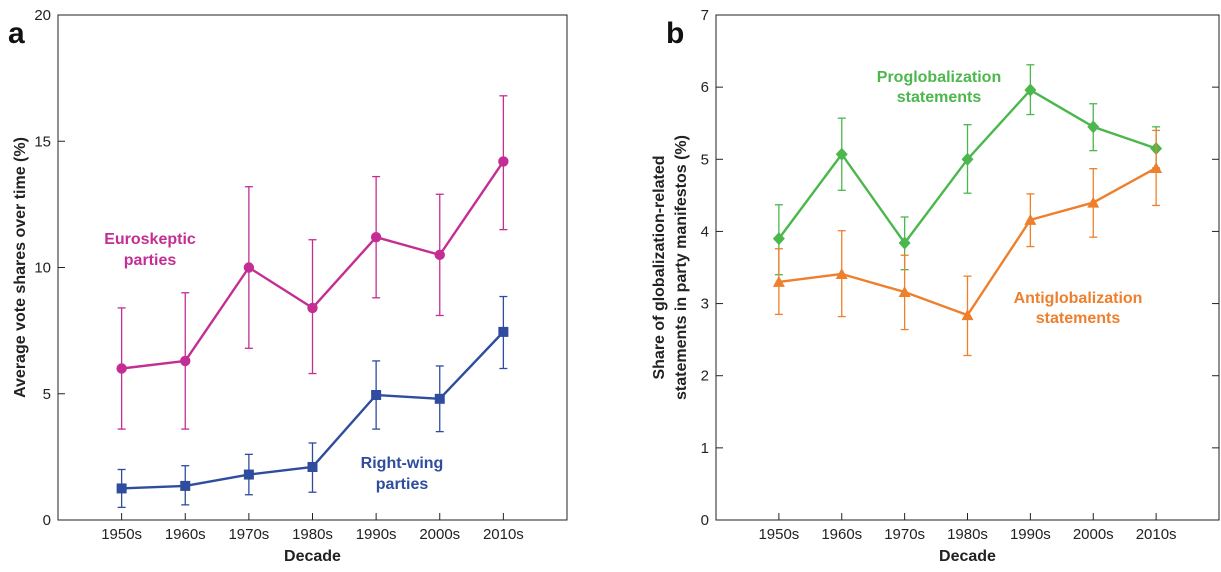 The width and height of the screenshot is (1221, 572). What do you see at coordinates (705, 304) in the screenshot?
I see `y-tick-label: 3` at bounding box center [705, 304].